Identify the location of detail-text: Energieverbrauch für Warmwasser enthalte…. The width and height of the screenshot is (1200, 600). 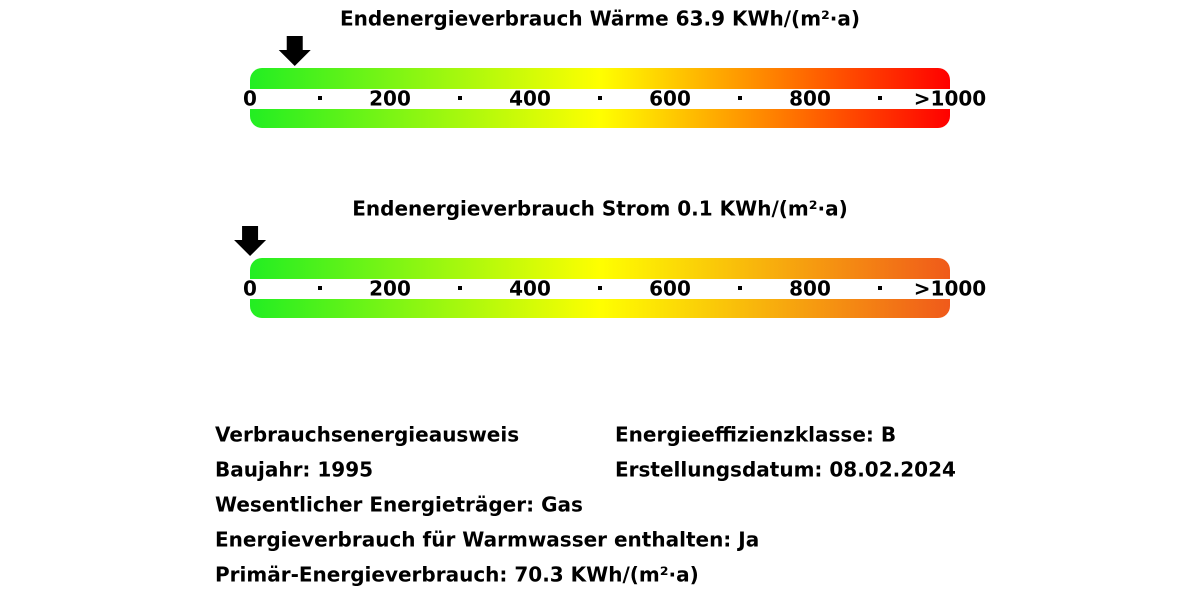
(487, 540).